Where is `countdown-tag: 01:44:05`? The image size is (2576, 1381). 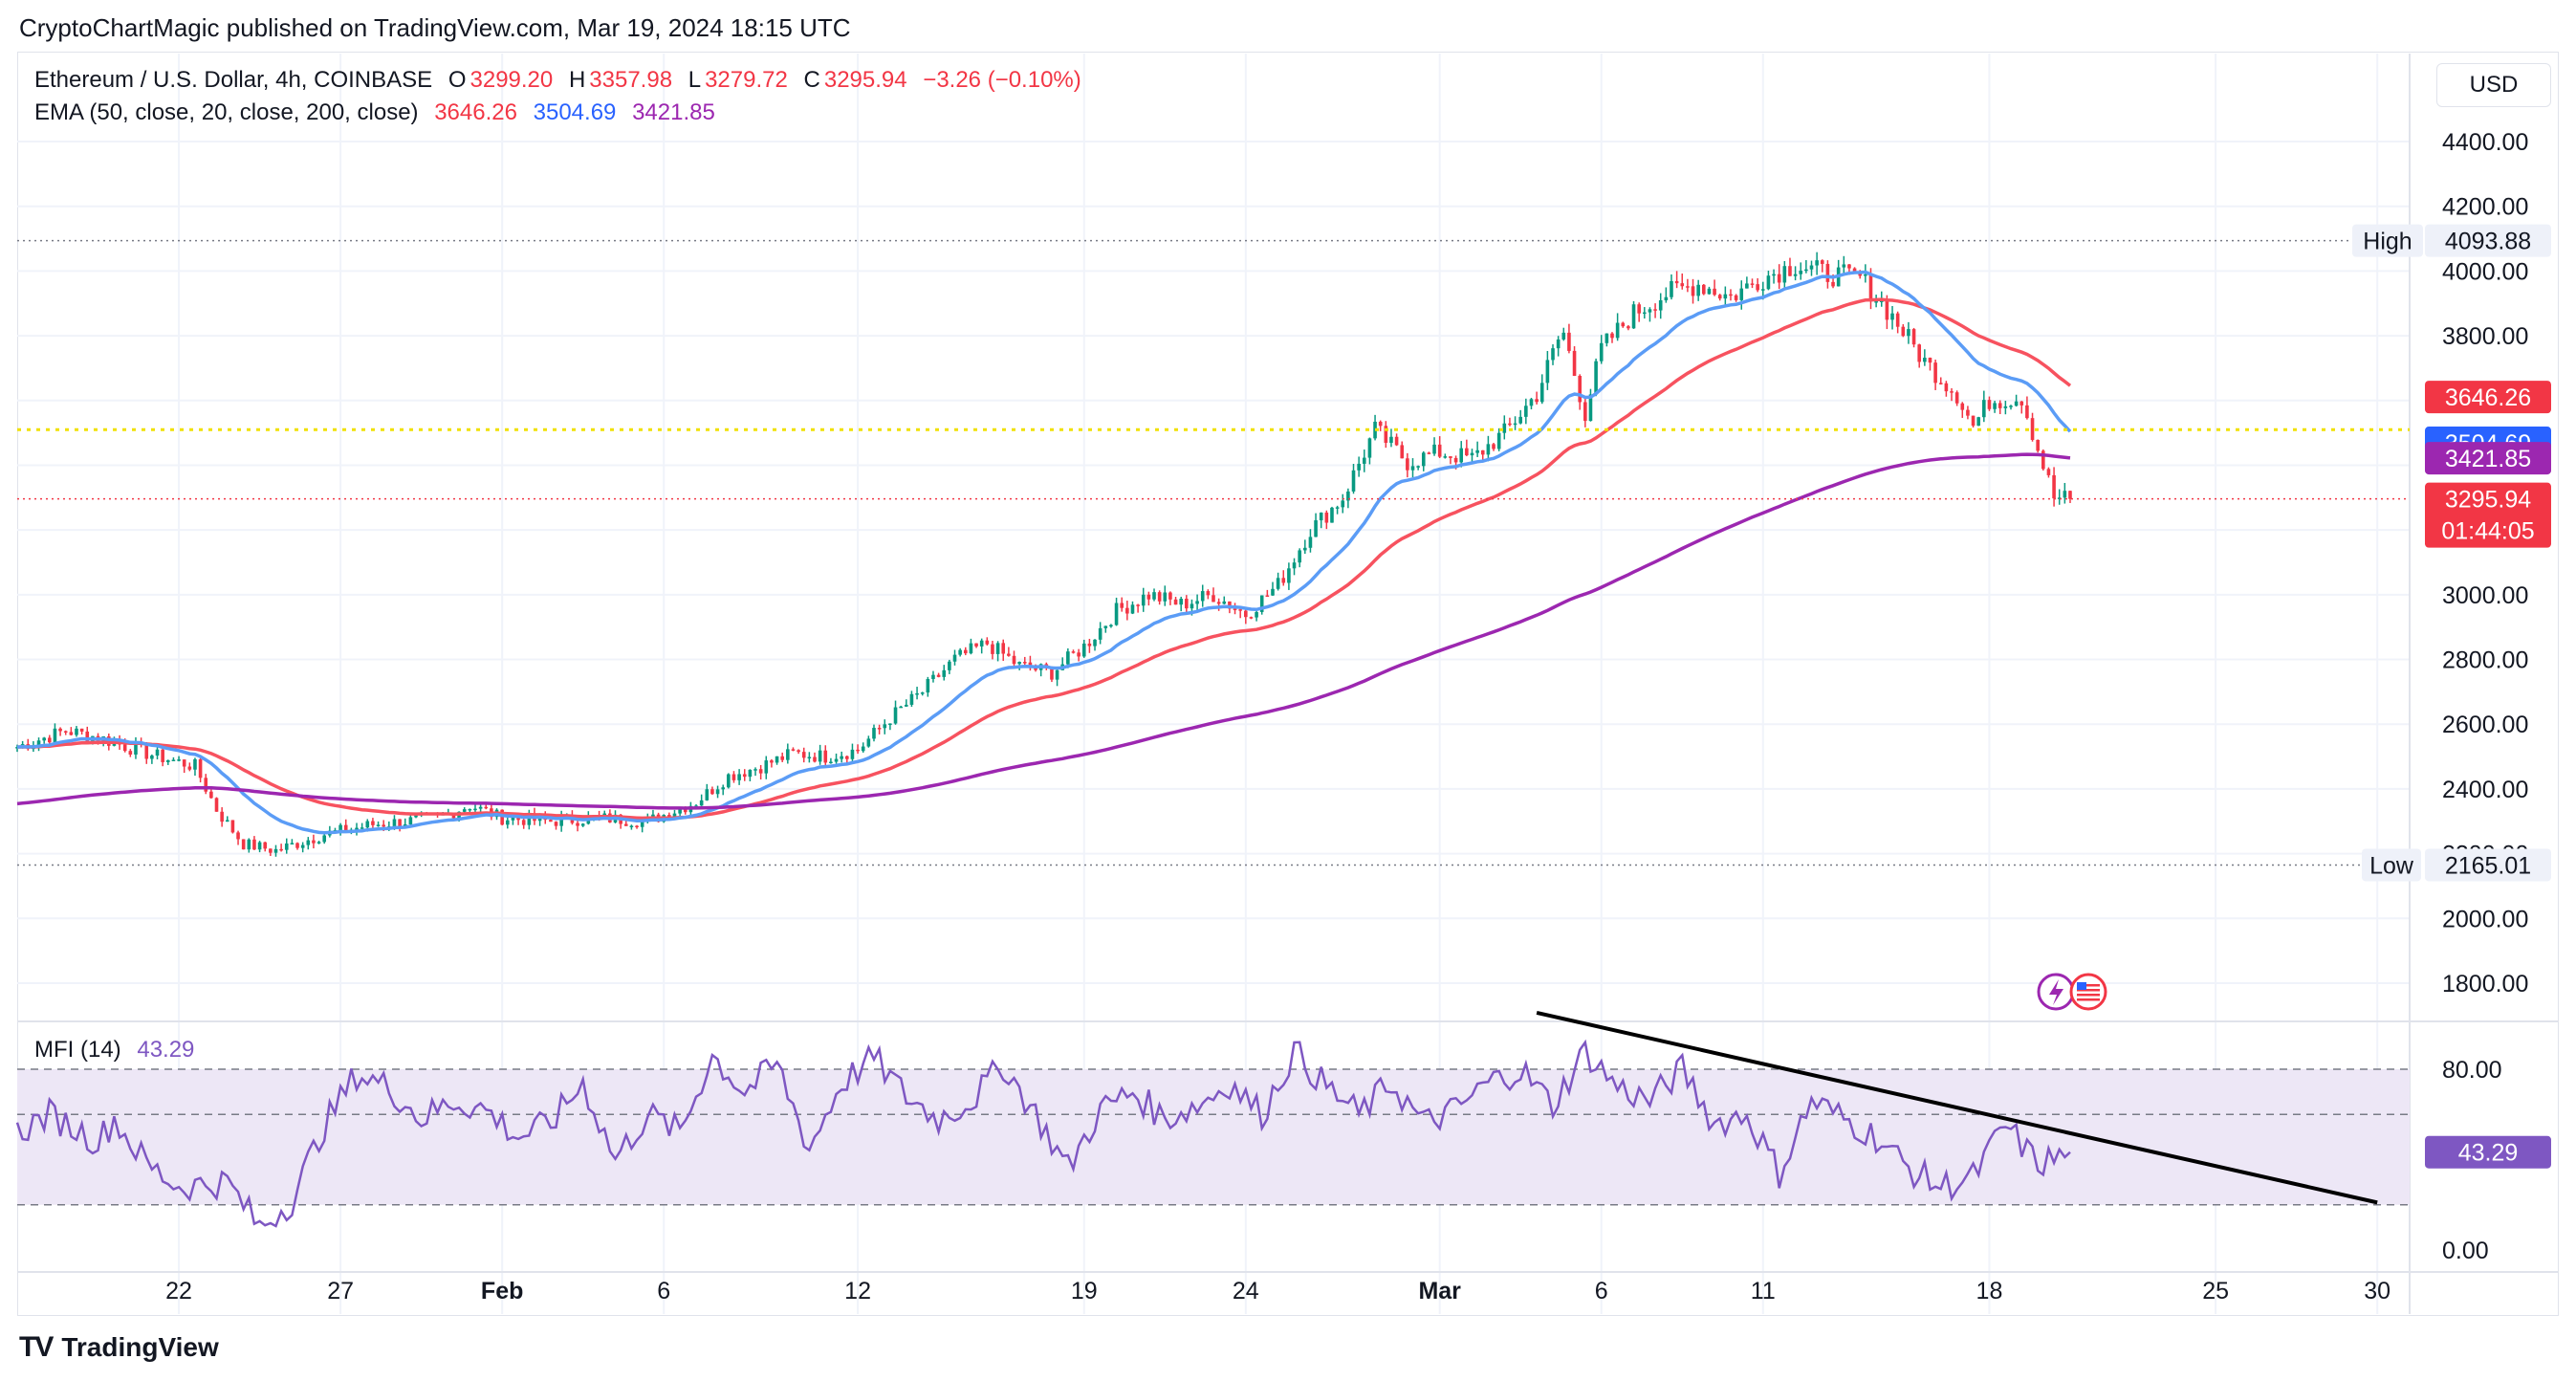 countdown-tag: 01:44:05 is located at coordinates (2487, 531).